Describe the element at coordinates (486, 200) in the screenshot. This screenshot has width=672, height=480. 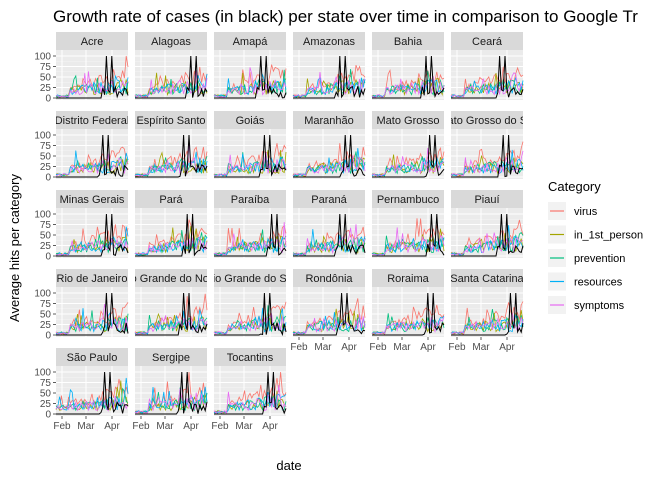
I see `facet-strip-label: Piauí` at that location.